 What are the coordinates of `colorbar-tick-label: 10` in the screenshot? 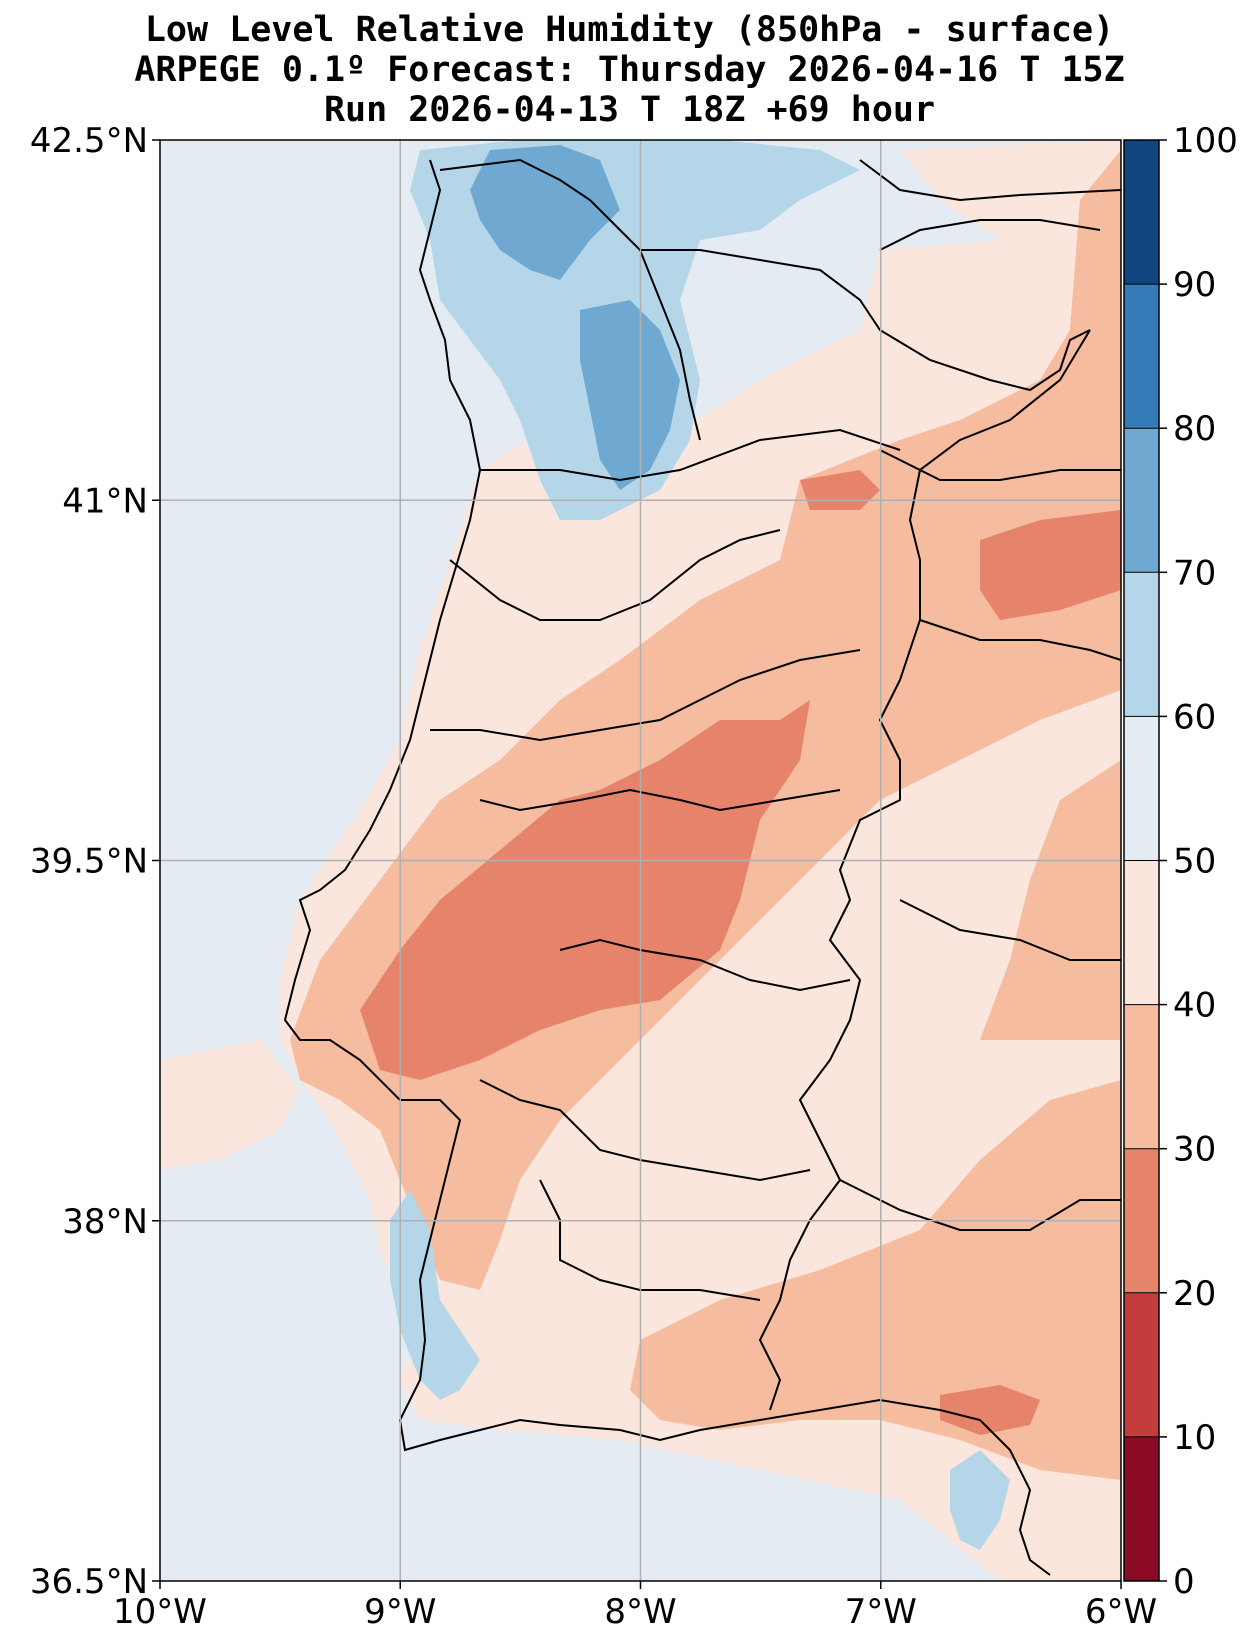 It's located at (1194, 1438).